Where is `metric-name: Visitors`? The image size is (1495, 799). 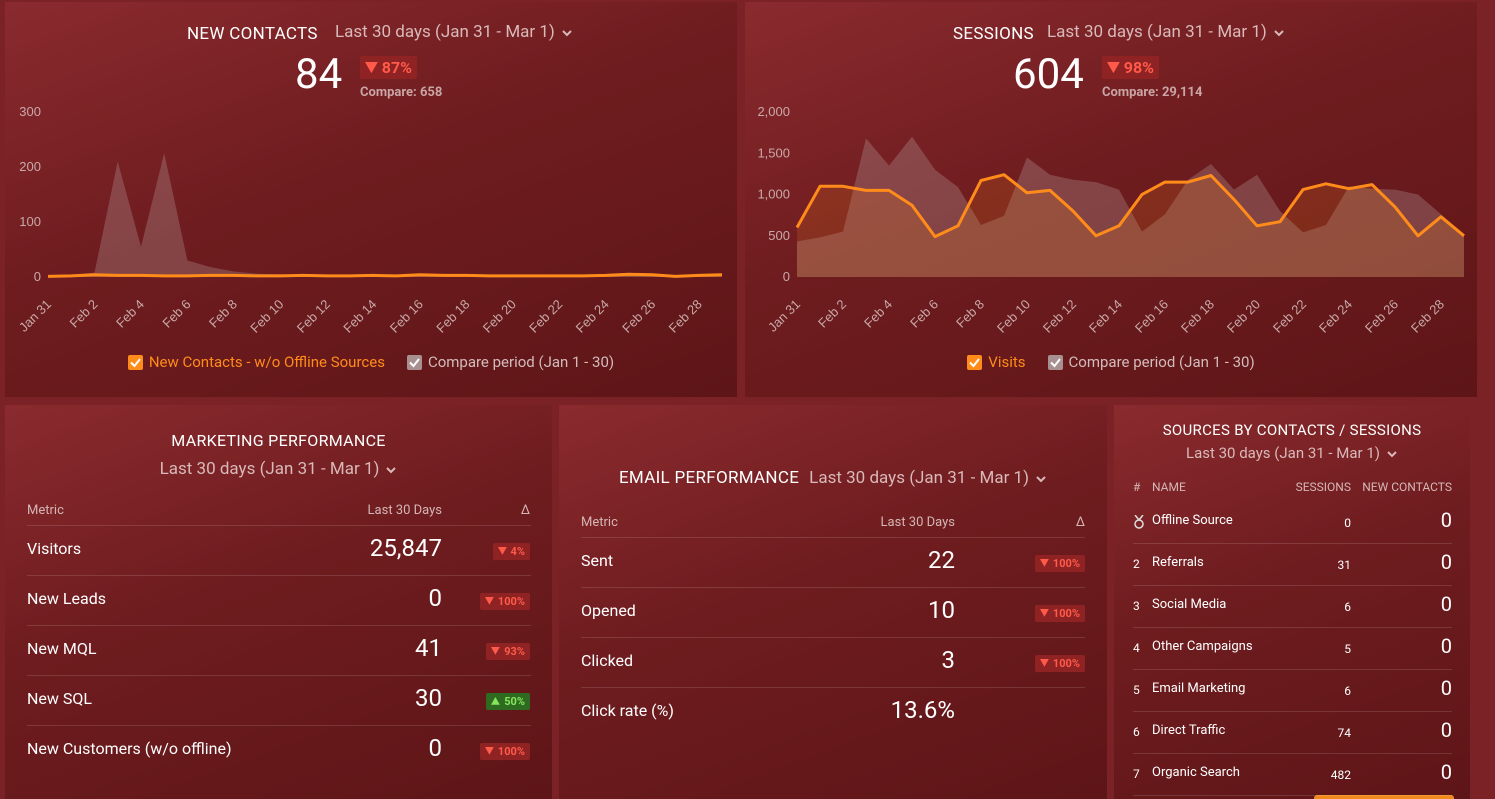
metric-name: Visitors is located at coordinates (54, 548).